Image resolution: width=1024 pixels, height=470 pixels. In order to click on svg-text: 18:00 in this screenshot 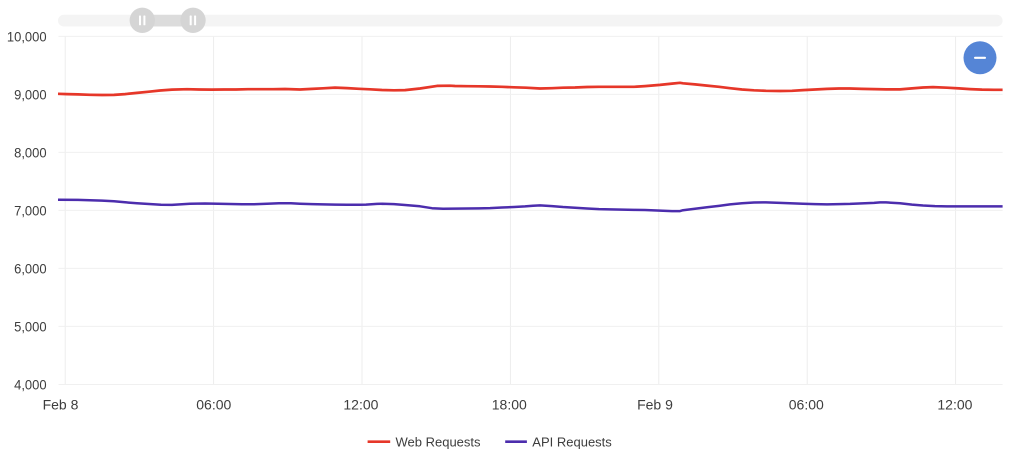, I will do `click(509, 405)`.